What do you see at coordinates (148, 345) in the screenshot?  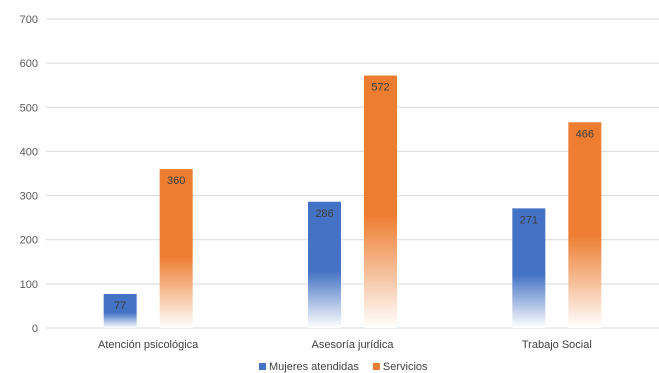 I see `x-category-label: Atención psicológica` at bounding box center [148, 345].